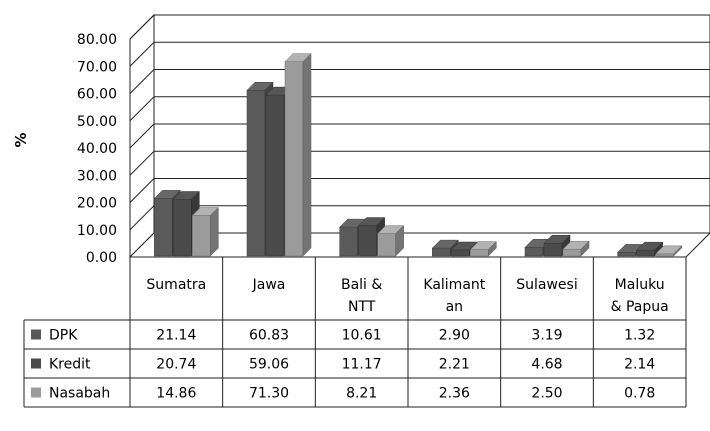 This screenshot has height=431, width=710. Describe the element at coordinates (97, 149) in the screenshot. I see `y-tick-label: 40.00` at that location.